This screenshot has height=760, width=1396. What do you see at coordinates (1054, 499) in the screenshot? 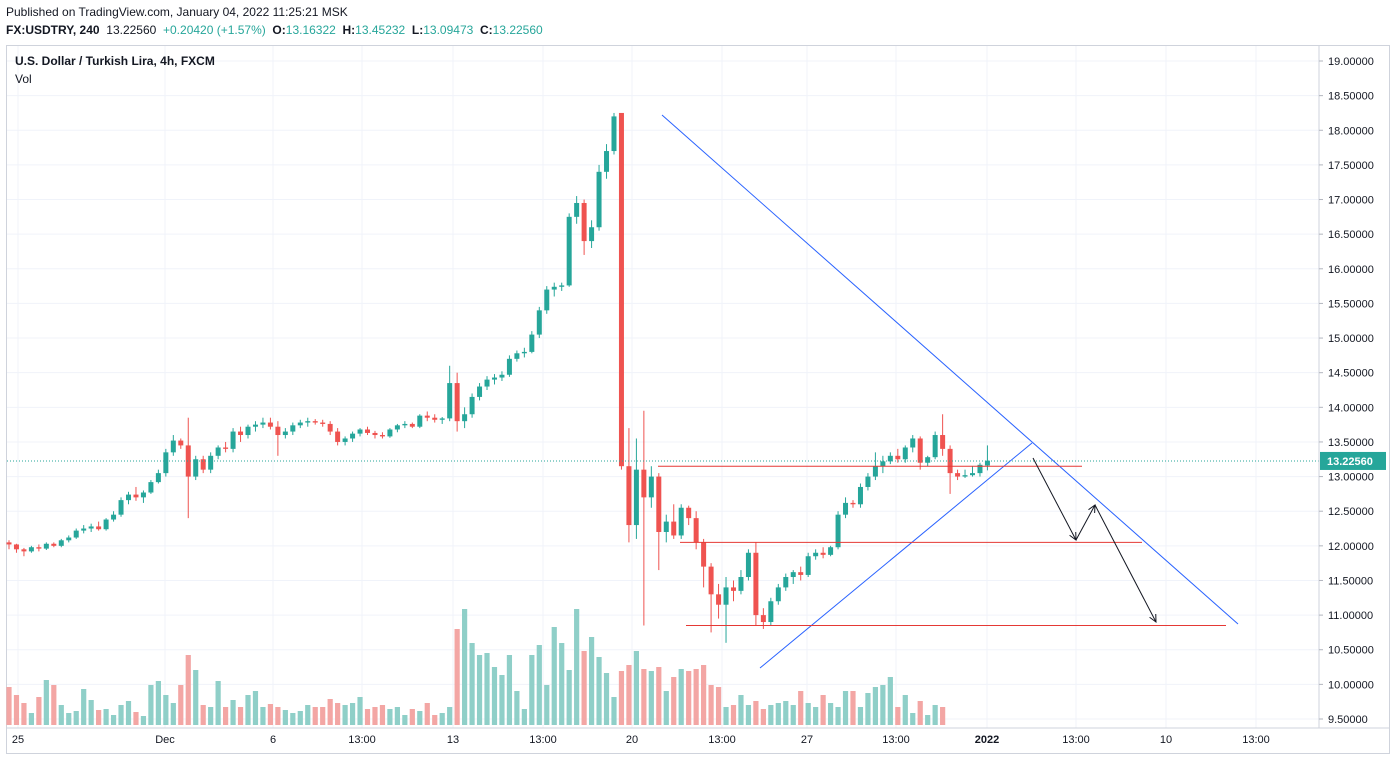
I see `forecast-arrow-segment` at bounding box center [1054, 499].